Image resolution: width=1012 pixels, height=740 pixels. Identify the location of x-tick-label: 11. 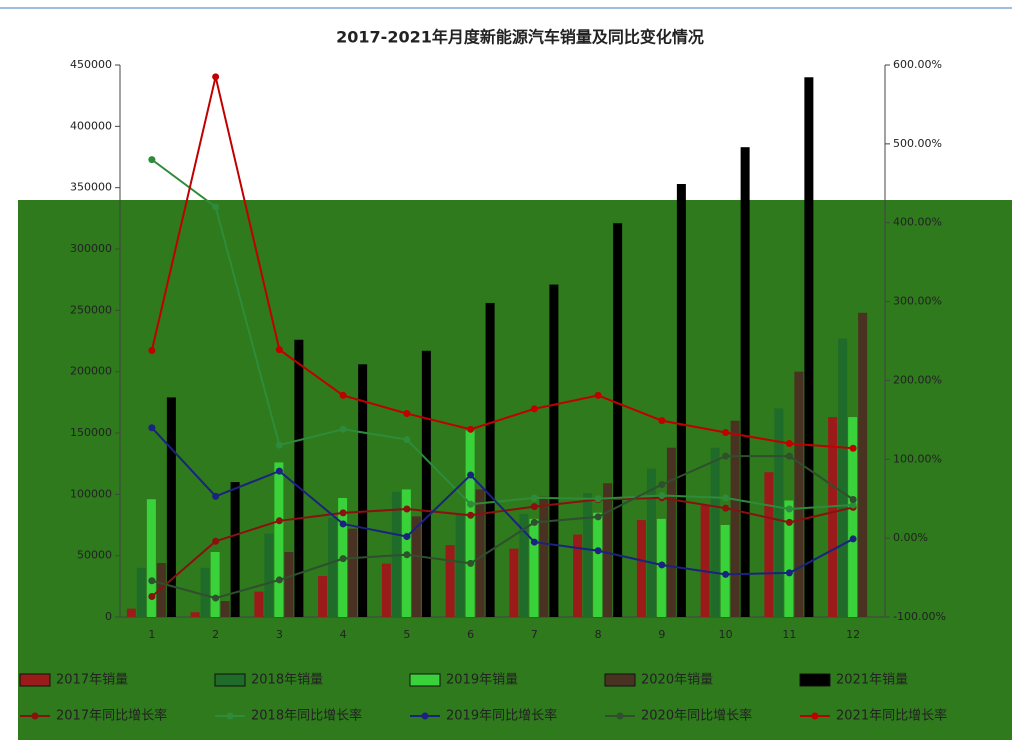
(789, 634).